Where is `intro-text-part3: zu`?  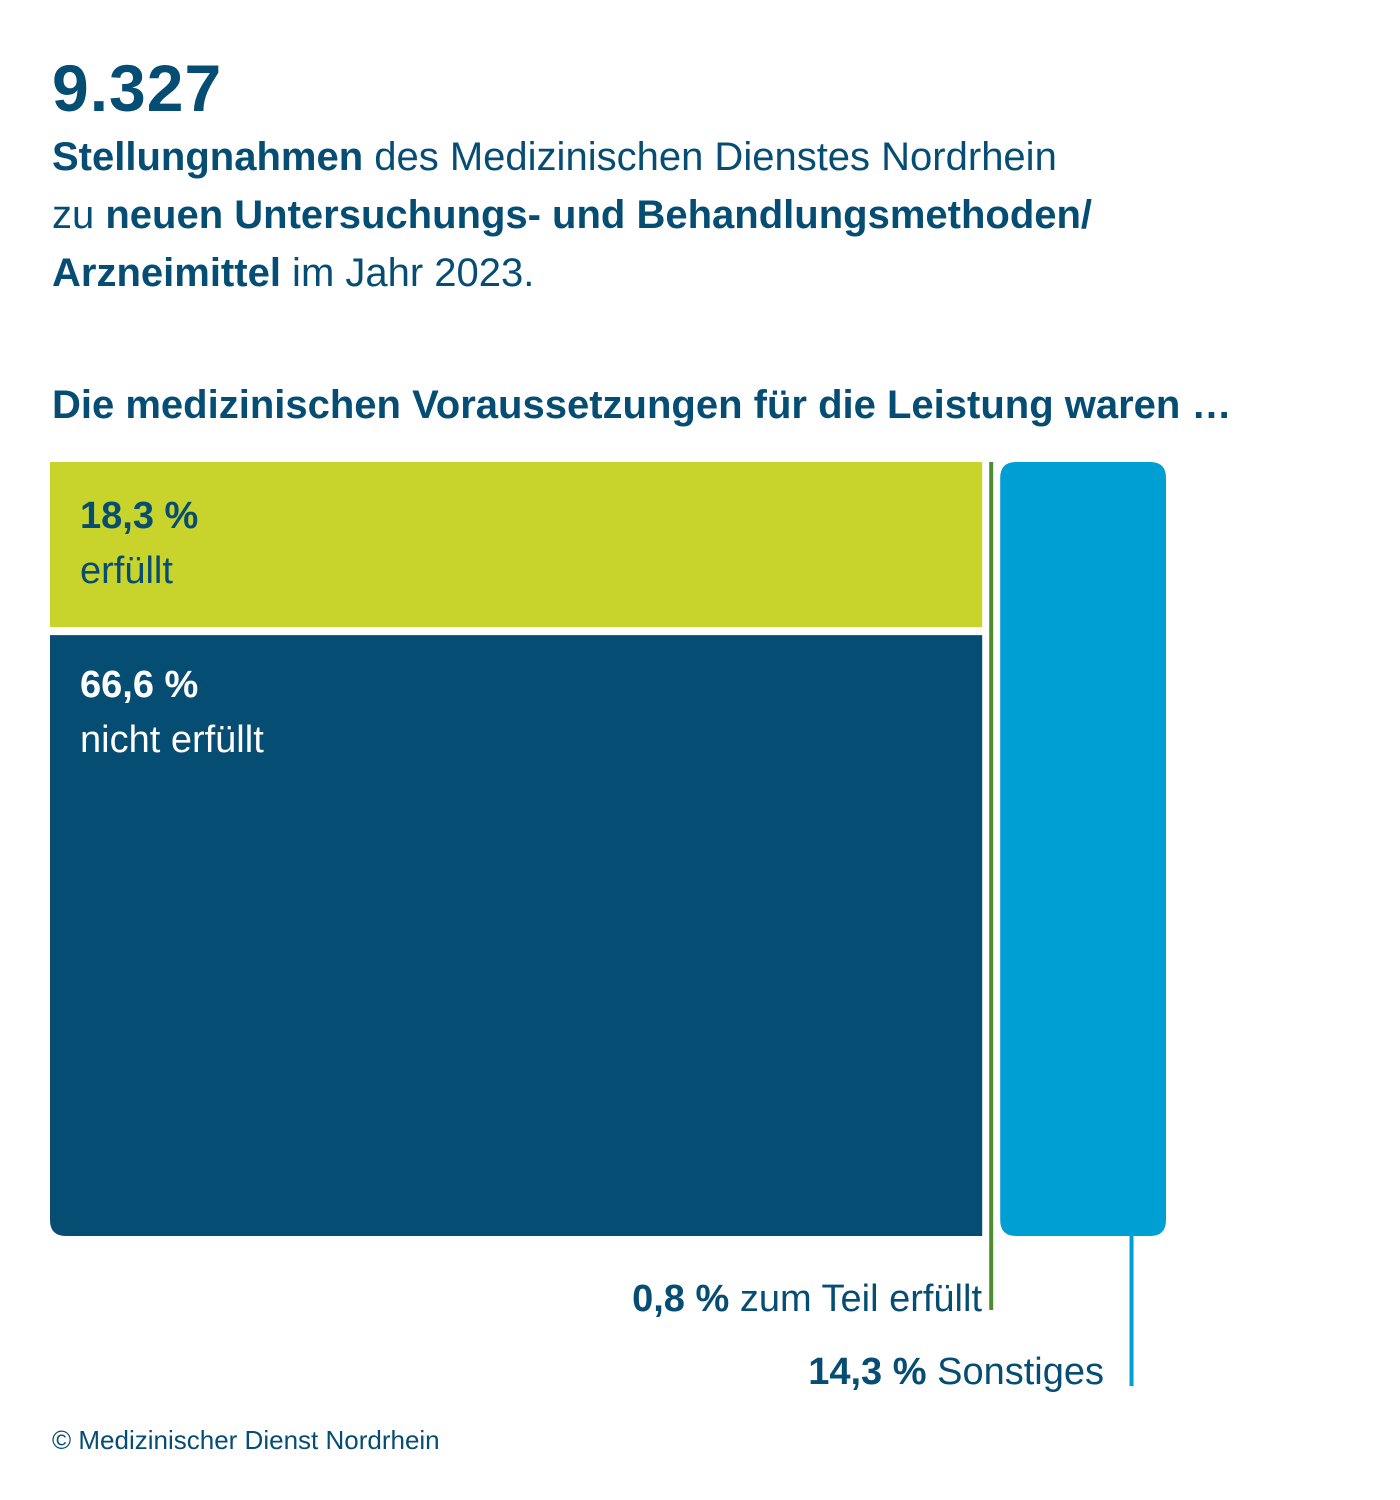
intro-text-part3: zu is located at coordinates (79, 215).